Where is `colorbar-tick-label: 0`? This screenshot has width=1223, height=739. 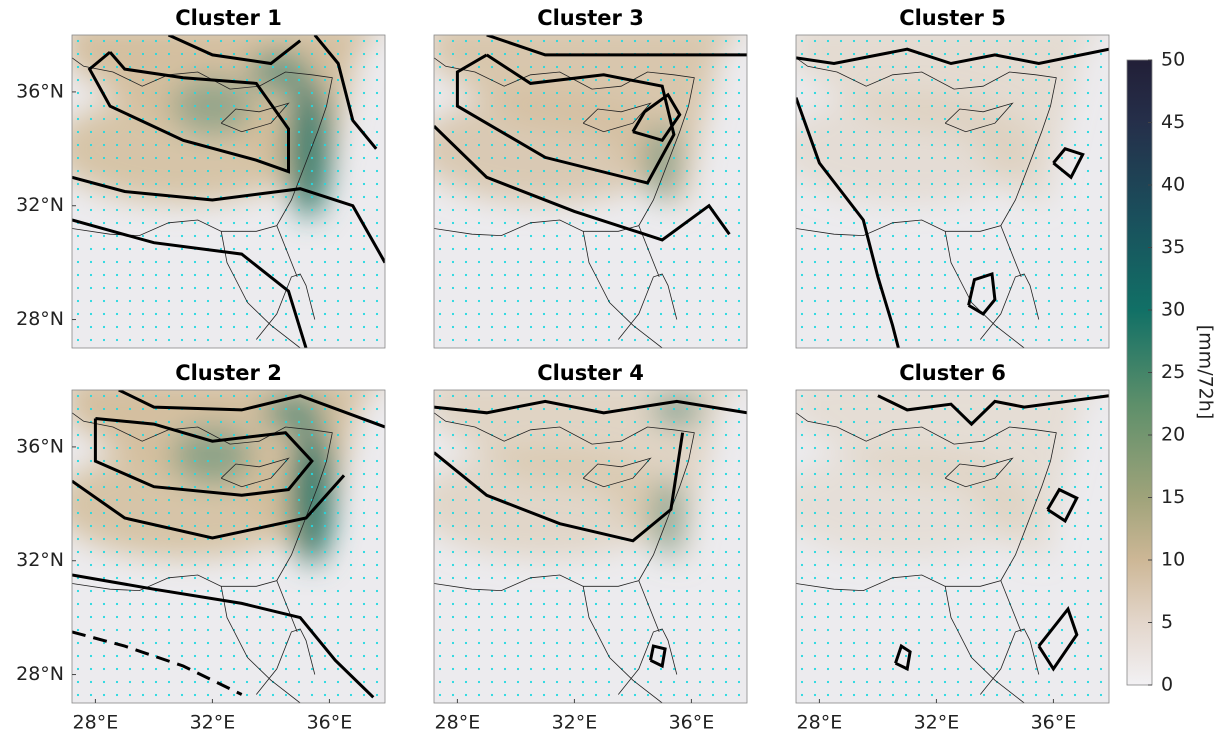 colorbar-tick-label: 0 is located at coordinates (1167, 685).